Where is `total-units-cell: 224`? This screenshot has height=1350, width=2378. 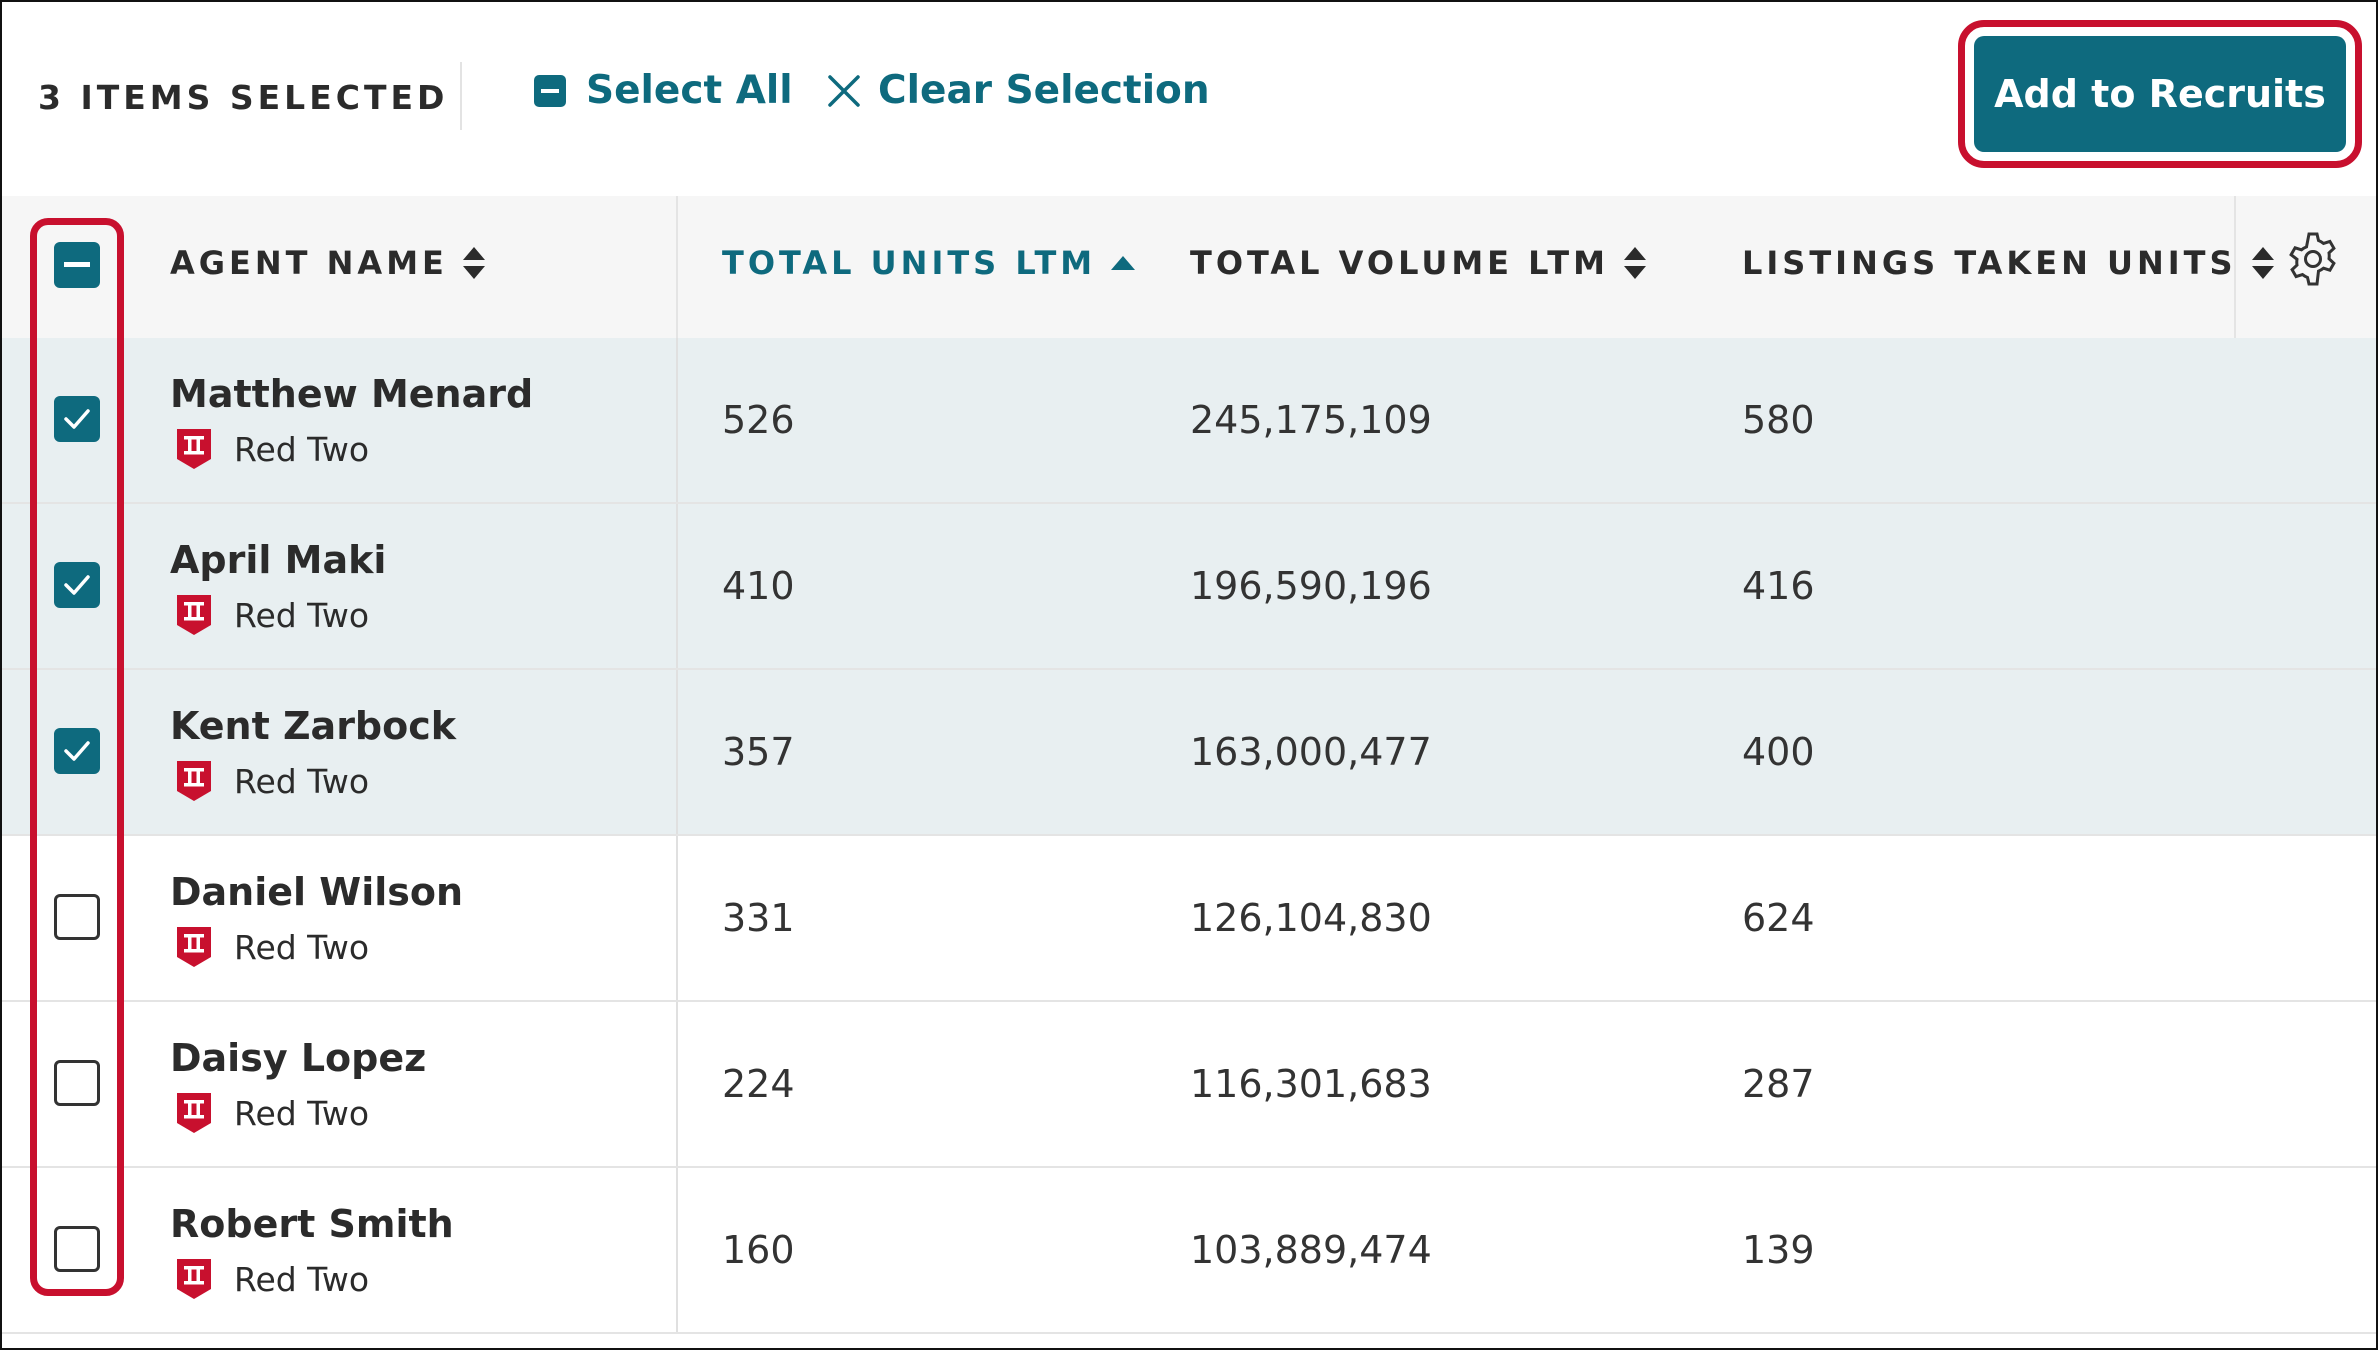
total-units-cell: 224 is located at coordinates (758, 1084).